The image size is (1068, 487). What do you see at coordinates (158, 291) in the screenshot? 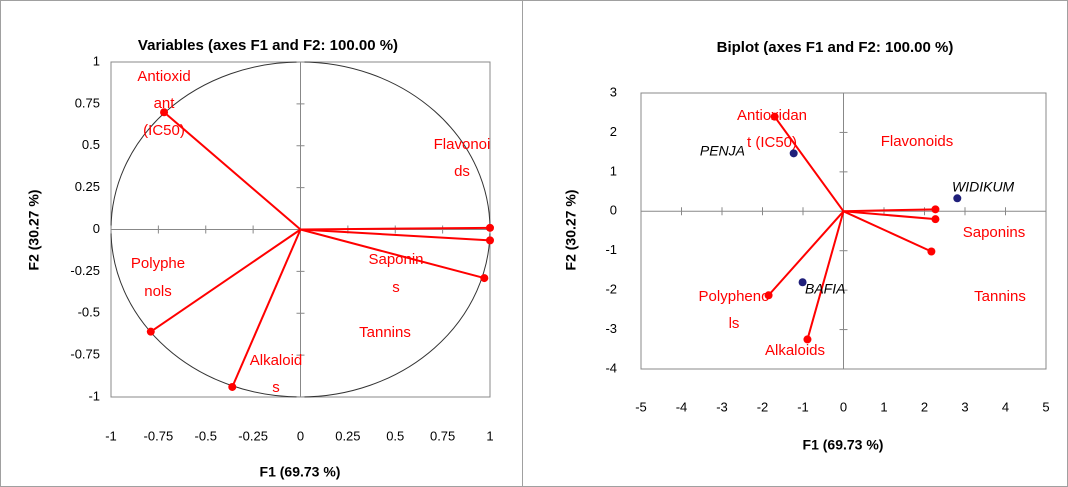
I see `variable-label: nols` at bounding box center [158, 291].